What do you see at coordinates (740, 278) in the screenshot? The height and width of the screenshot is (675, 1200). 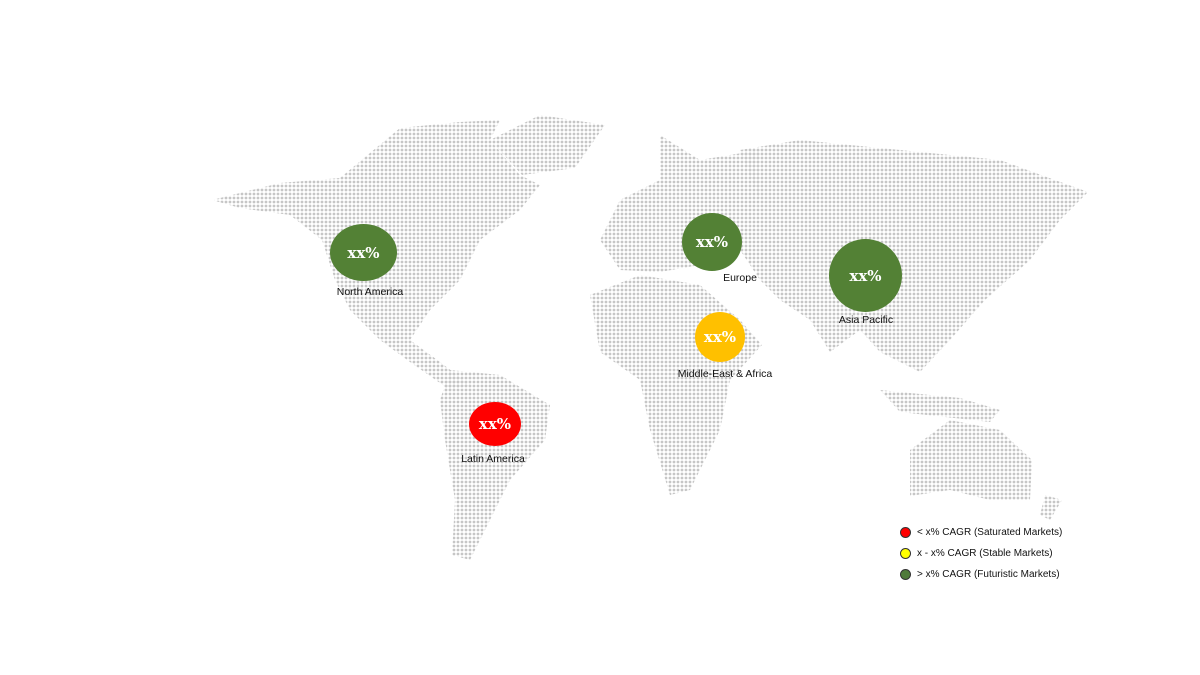 I see `label-europe: Europe` at bounding box center [740, 278].